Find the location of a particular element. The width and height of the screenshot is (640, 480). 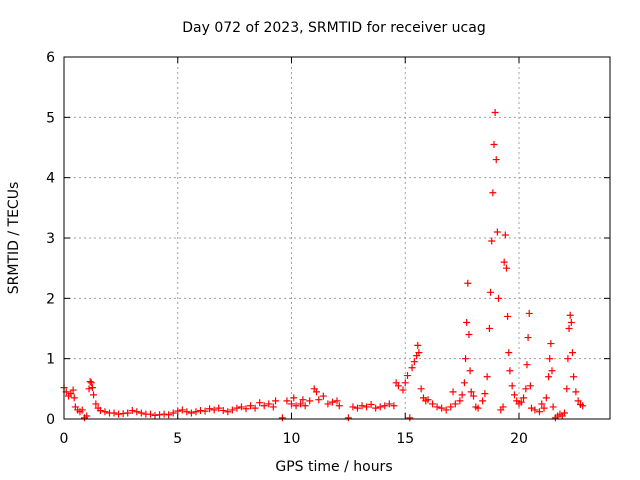

x-tick-label: 20 is located at coordinates (519, 439).